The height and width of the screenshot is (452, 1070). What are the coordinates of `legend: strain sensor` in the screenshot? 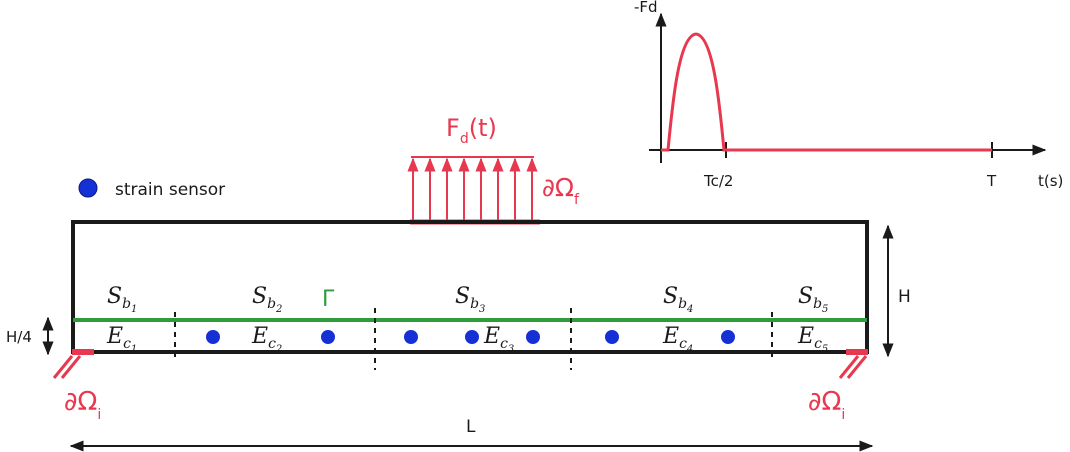 It's located at (151, 189).